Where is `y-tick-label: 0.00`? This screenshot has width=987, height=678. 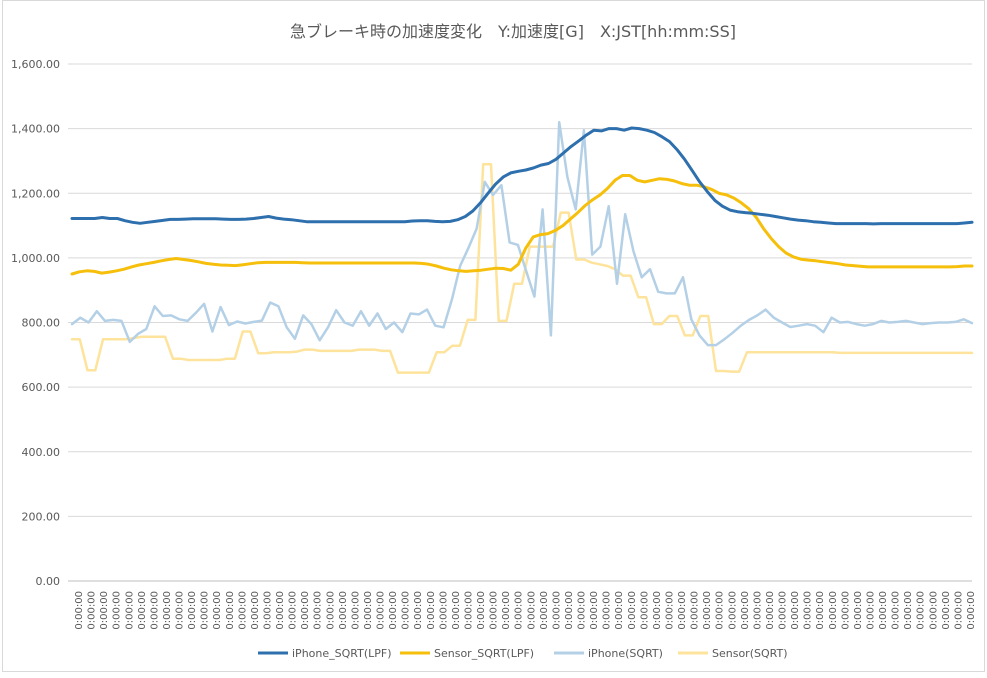 y-tick-label: 0.00 is located at coordinates (48, 581).